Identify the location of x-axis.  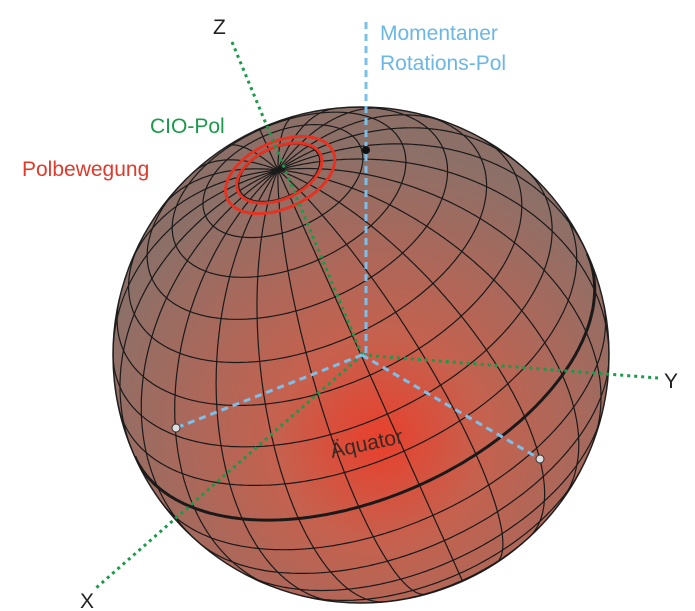
(229, 471).